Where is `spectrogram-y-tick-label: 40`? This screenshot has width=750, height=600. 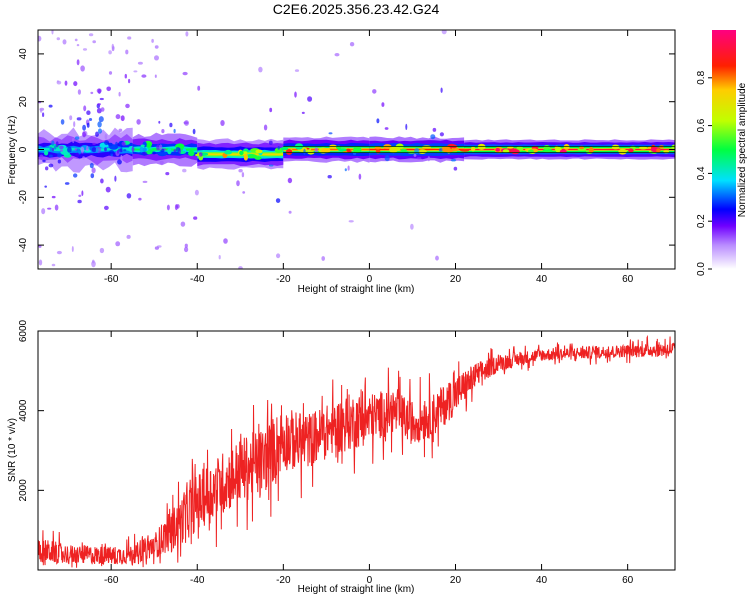 spectrogram-y-tick-label: 40 is located at coordinates (23, 54).